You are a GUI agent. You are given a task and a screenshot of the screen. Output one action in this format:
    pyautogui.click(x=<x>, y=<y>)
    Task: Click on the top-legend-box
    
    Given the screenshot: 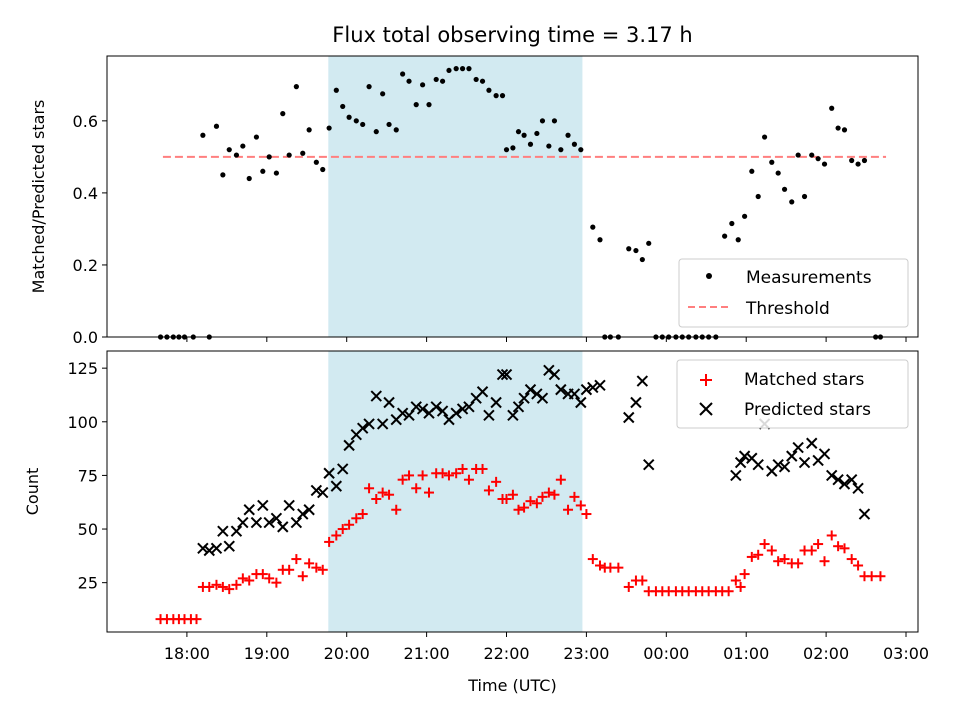 What is the action you would take?
    pyautogui.click(x=793, y=293)
    